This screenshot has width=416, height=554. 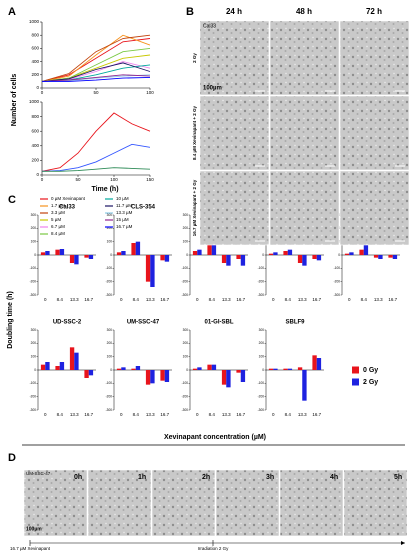 I want to click on y-tick-label: 600, so click(x=35, y=130).